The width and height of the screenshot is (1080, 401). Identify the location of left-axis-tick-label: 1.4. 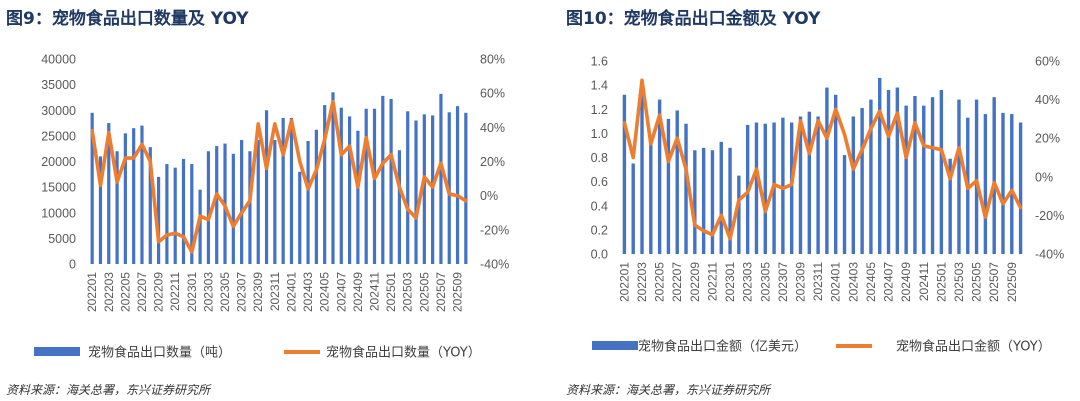
(599, 86).